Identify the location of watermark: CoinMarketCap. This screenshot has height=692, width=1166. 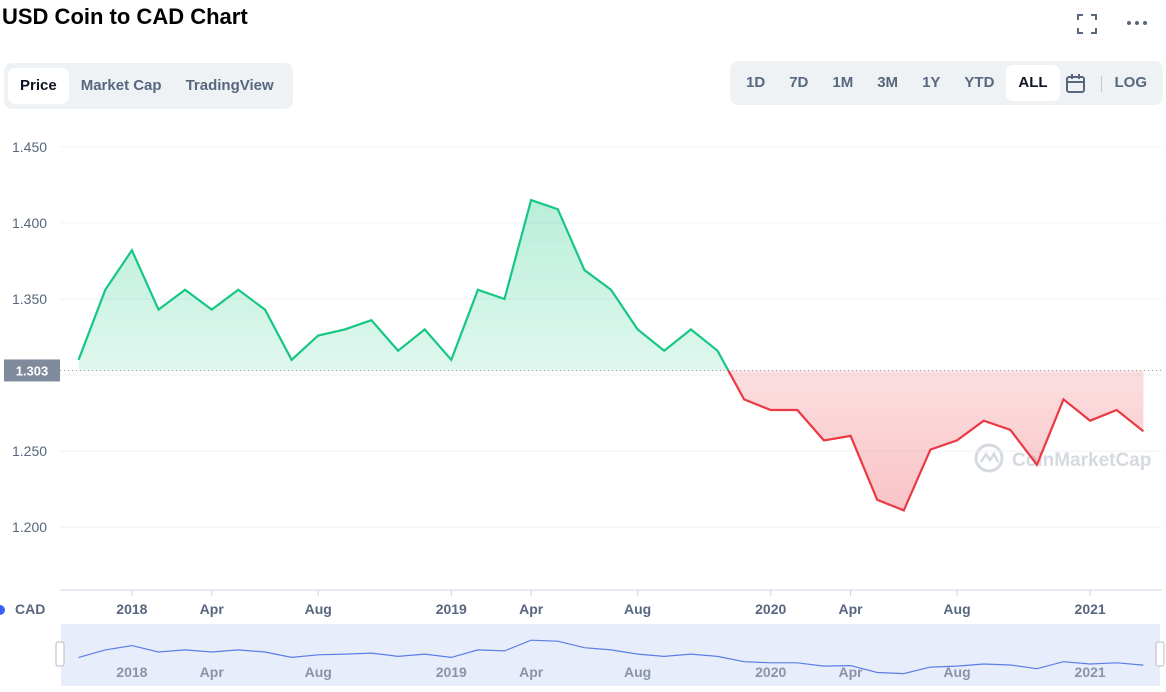
(1081, 460).